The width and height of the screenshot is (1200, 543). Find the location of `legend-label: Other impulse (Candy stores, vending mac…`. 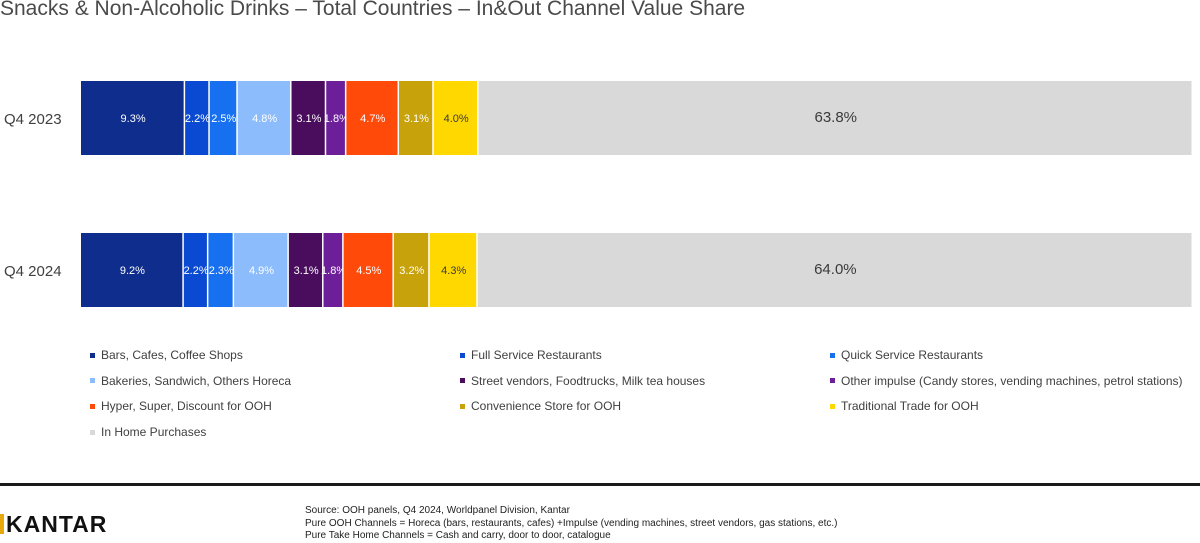

legend-label: Other impulse (Candy stores, vending mac… is located at coordinates (1012, 380).